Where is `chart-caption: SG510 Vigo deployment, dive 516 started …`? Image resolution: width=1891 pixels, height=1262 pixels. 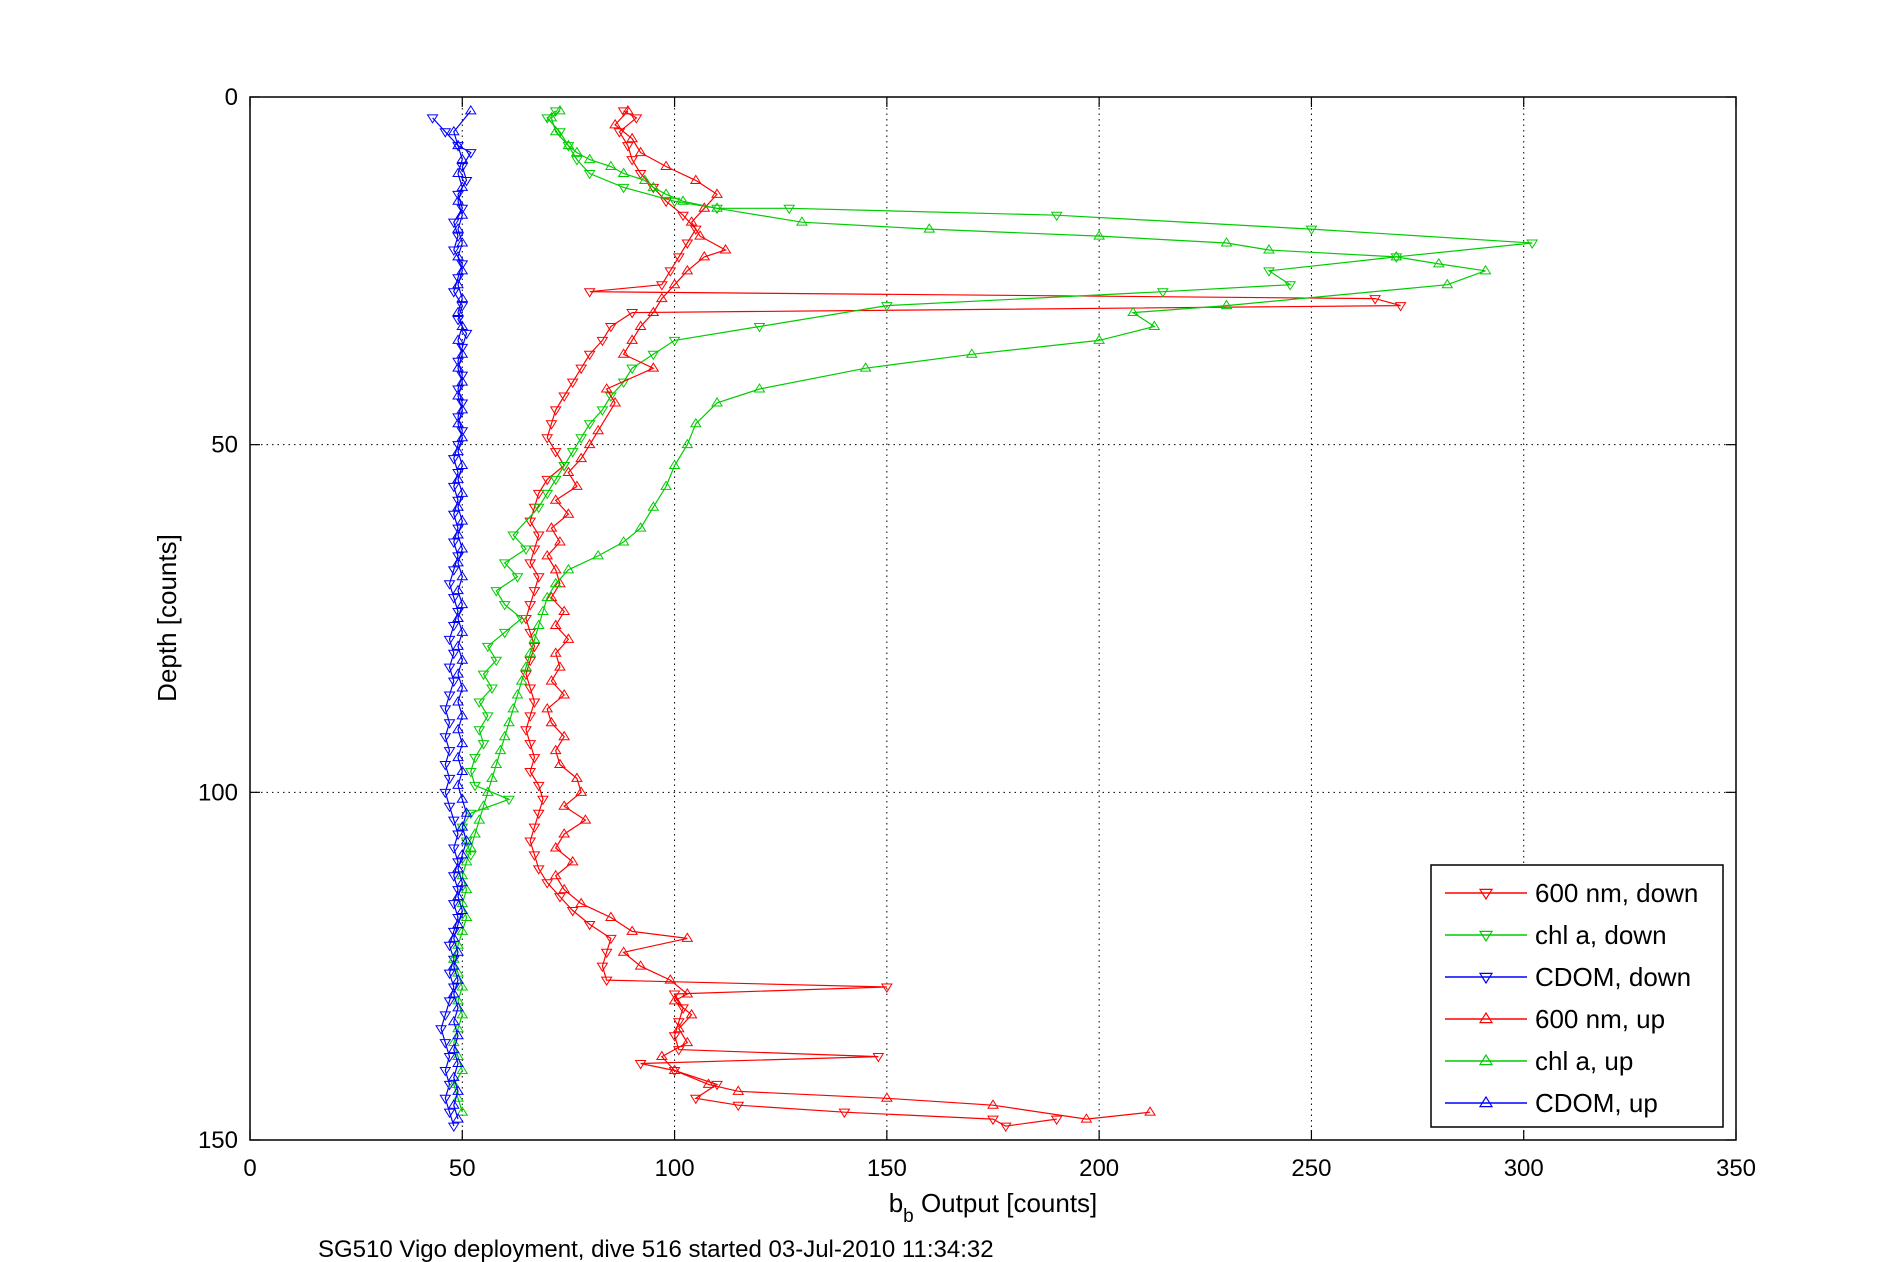
chart-caption: SG510 Vigo deployment, dive 516 started … is located at coordinates (656, 1249).